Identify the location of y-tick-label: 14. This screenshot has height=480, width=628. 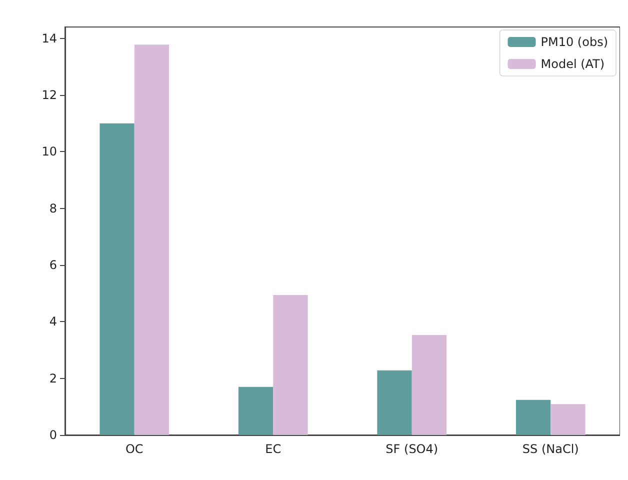
(49, 38).